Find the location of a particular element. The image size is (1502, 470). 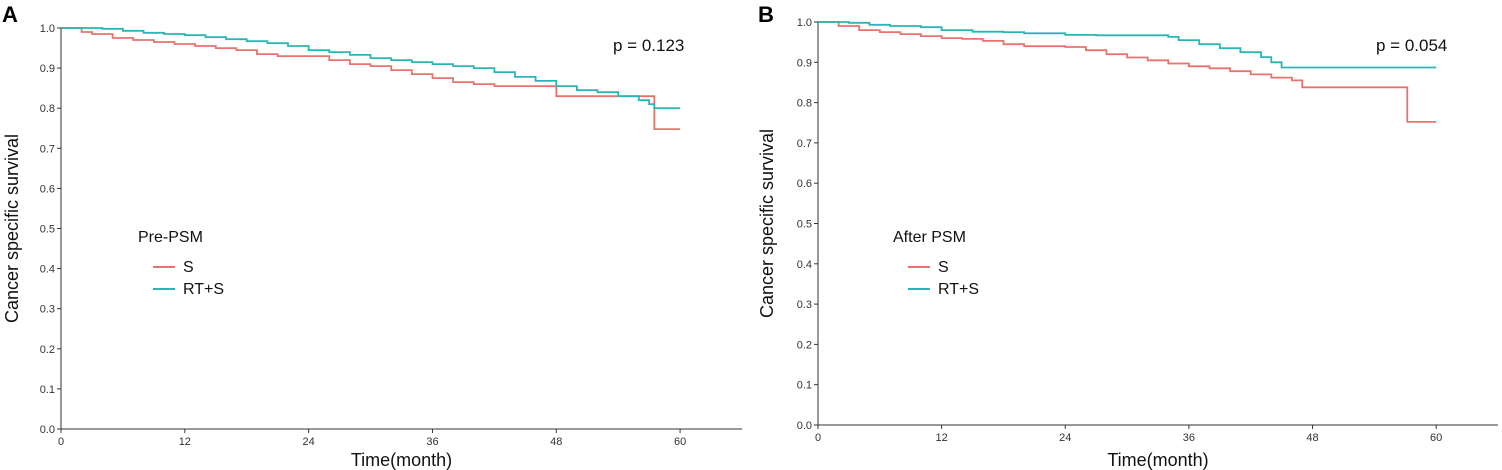

legend-title: Pre-PSM is located at coordinates (170, 237).